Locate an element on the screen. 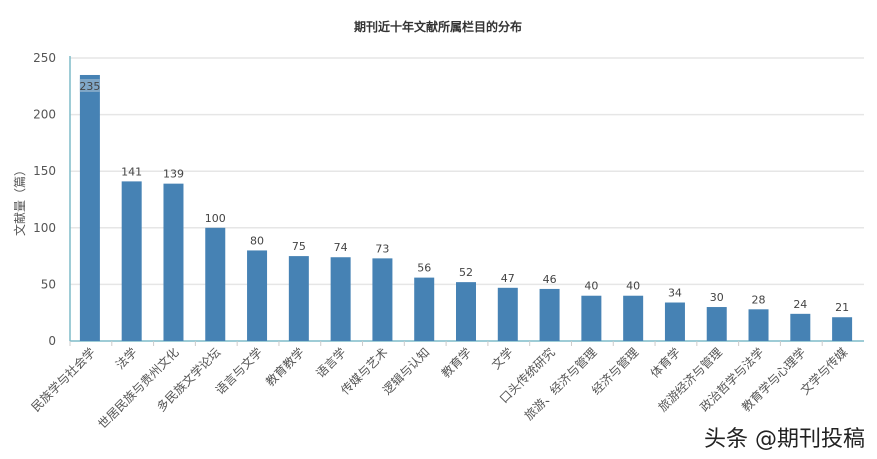  x-tick-label: 教育学 is located at coordinates (456, 363).